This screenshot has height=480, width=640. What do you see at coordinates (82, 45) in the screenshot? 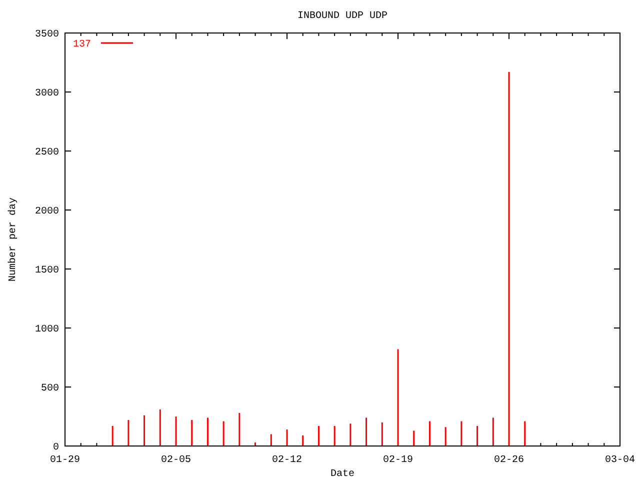
I see `legend-label: 137` at bounding box center [82, 45].